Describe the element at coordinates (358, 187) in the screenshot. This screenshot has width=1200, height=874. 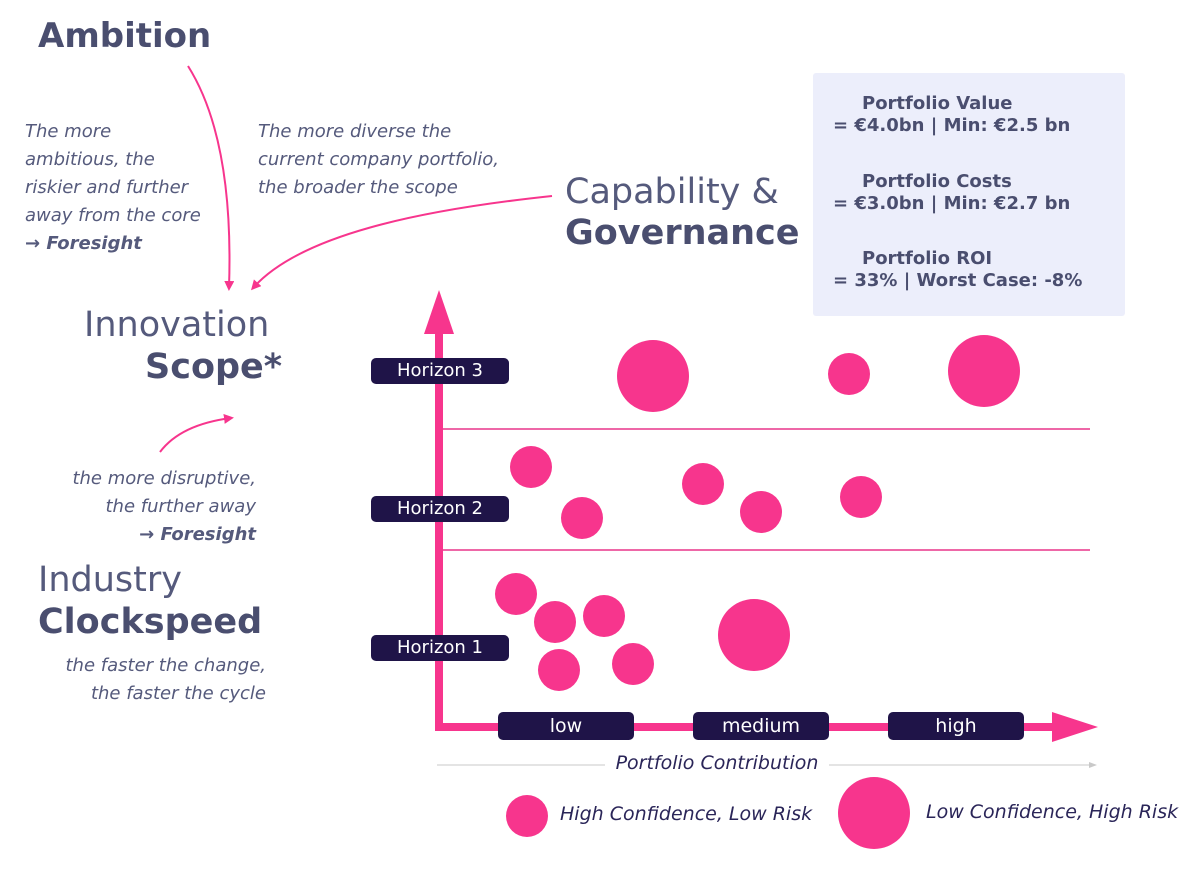
I see `scope-note-line: the broader the scope` at that location.